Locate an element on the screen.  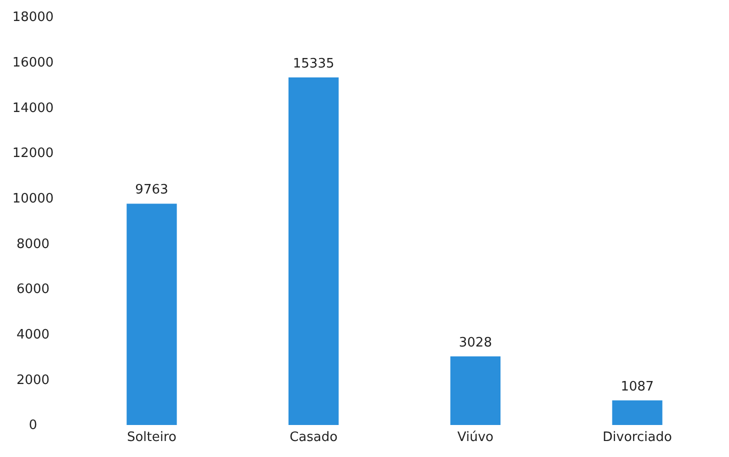
y-tick-label: 6000 is located at coordinates (33, 290).